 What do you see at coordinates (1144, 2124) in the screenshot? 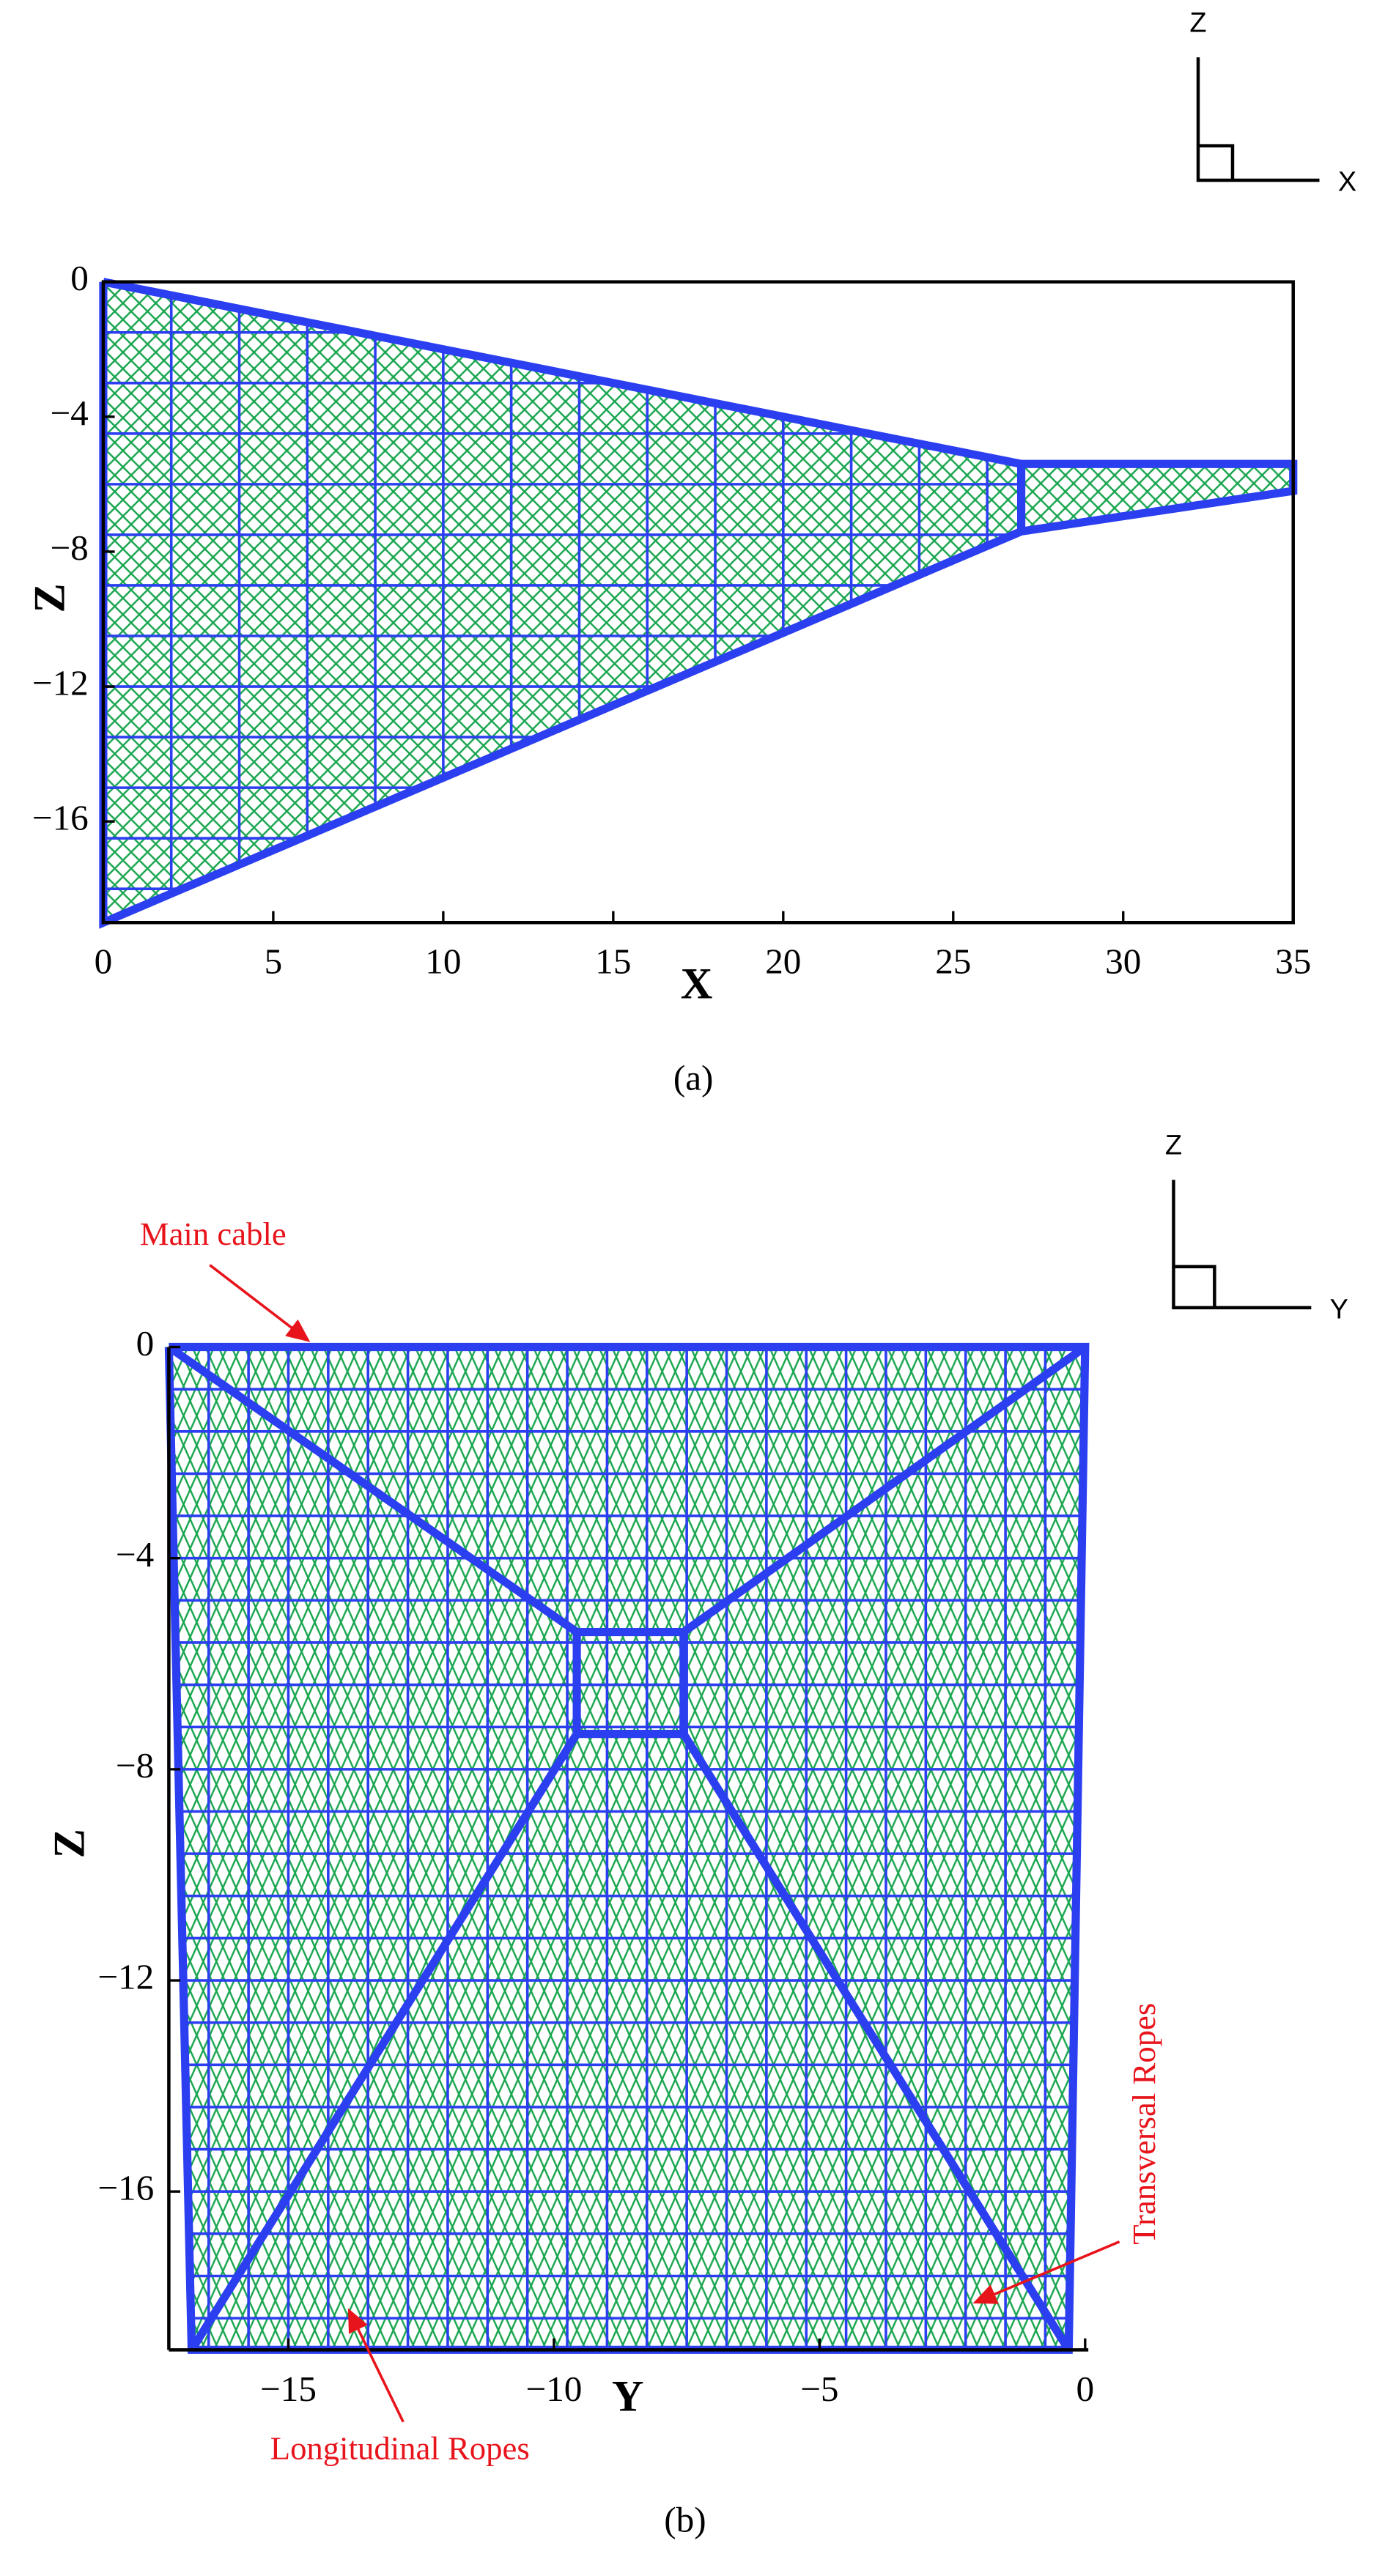
I see `annotation: Transversal Ropes` at bounding box center [1144, 2124].